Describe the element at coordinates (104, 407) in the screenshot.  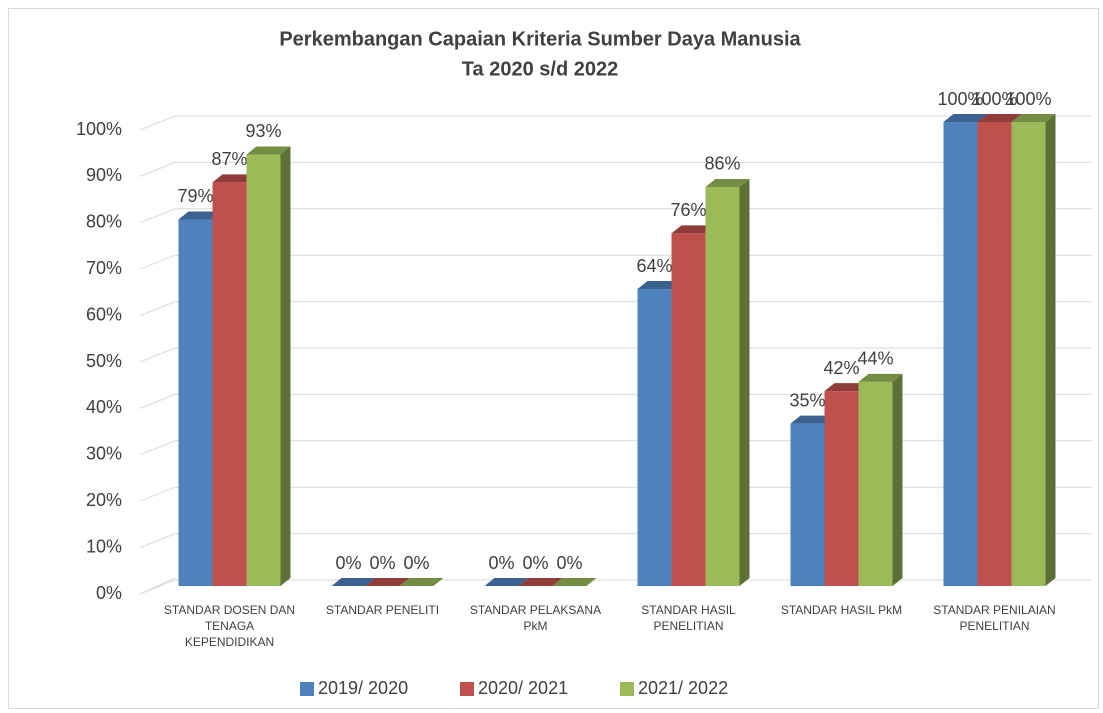
I see `y-tick-label: 40%` at that location.